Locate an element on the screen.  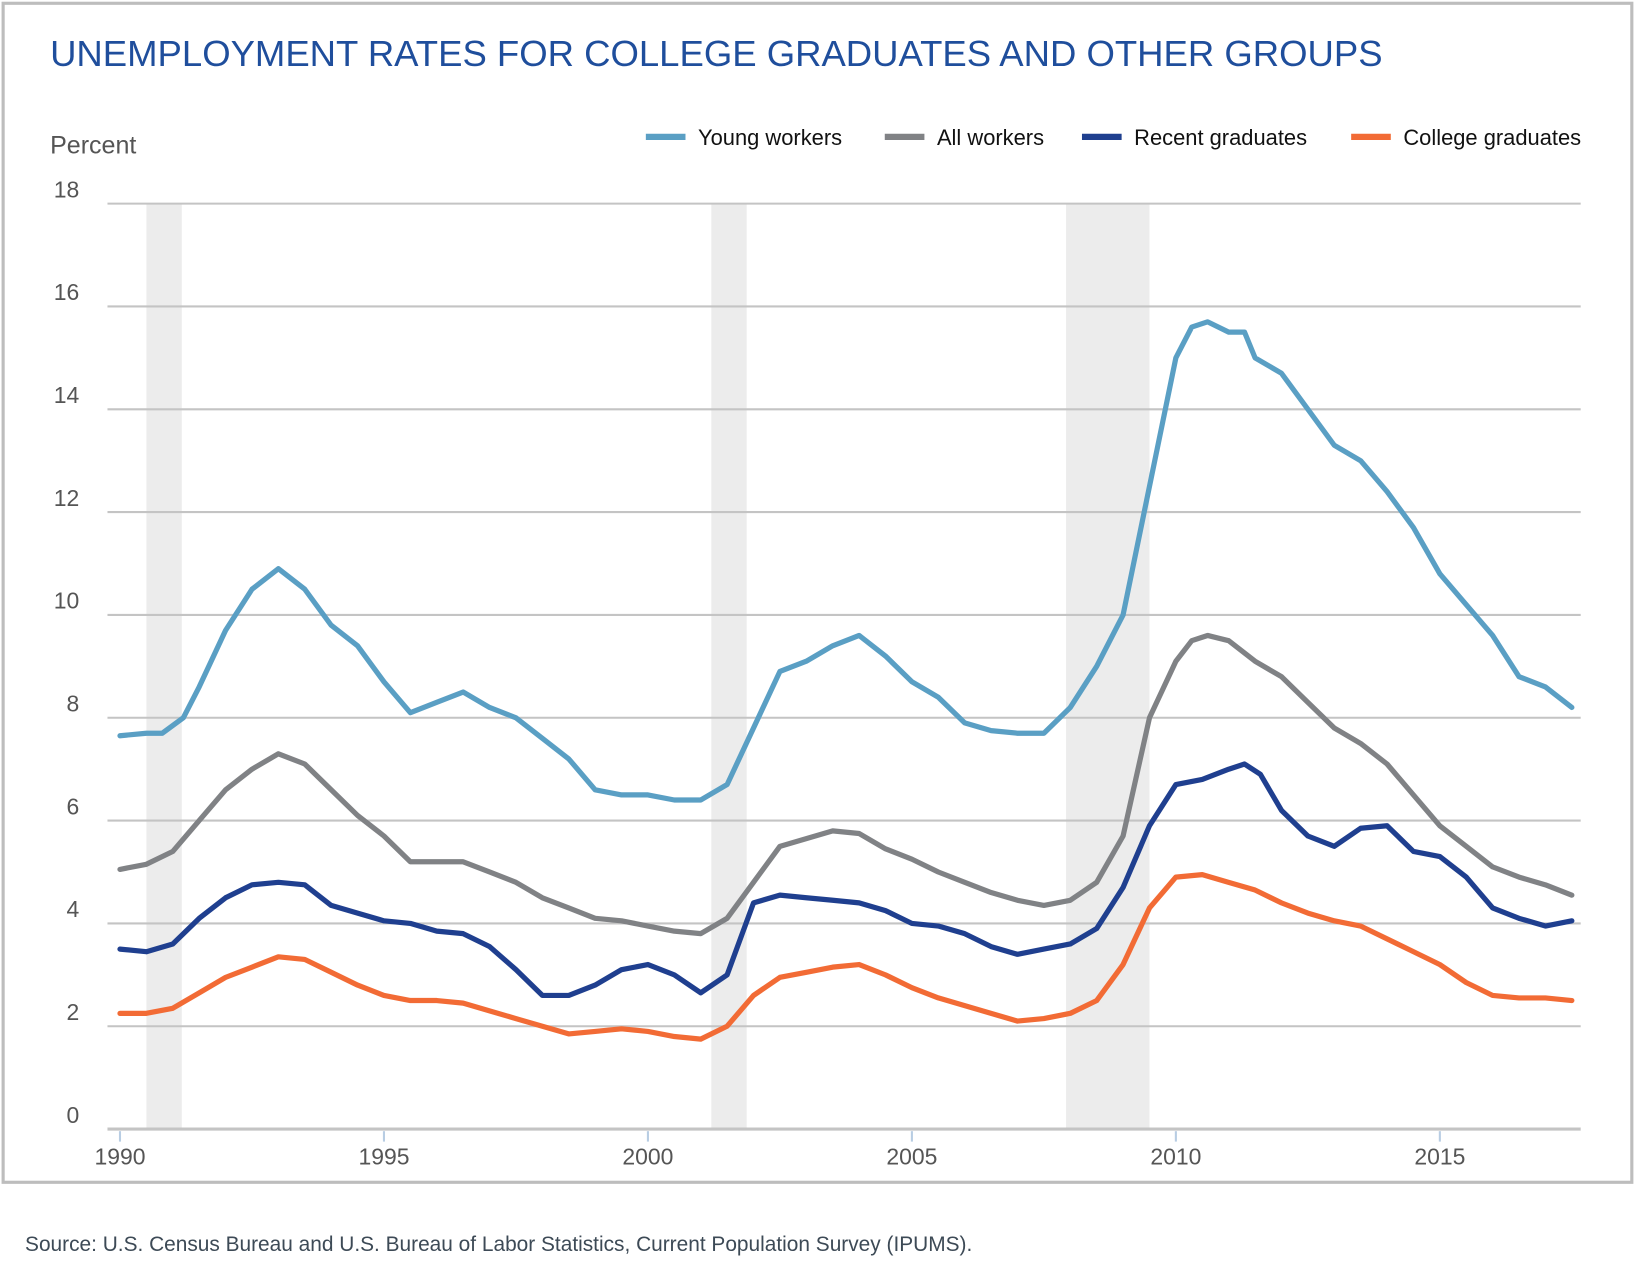
y-tick-label: 10 is located at coordinates (67, 601).